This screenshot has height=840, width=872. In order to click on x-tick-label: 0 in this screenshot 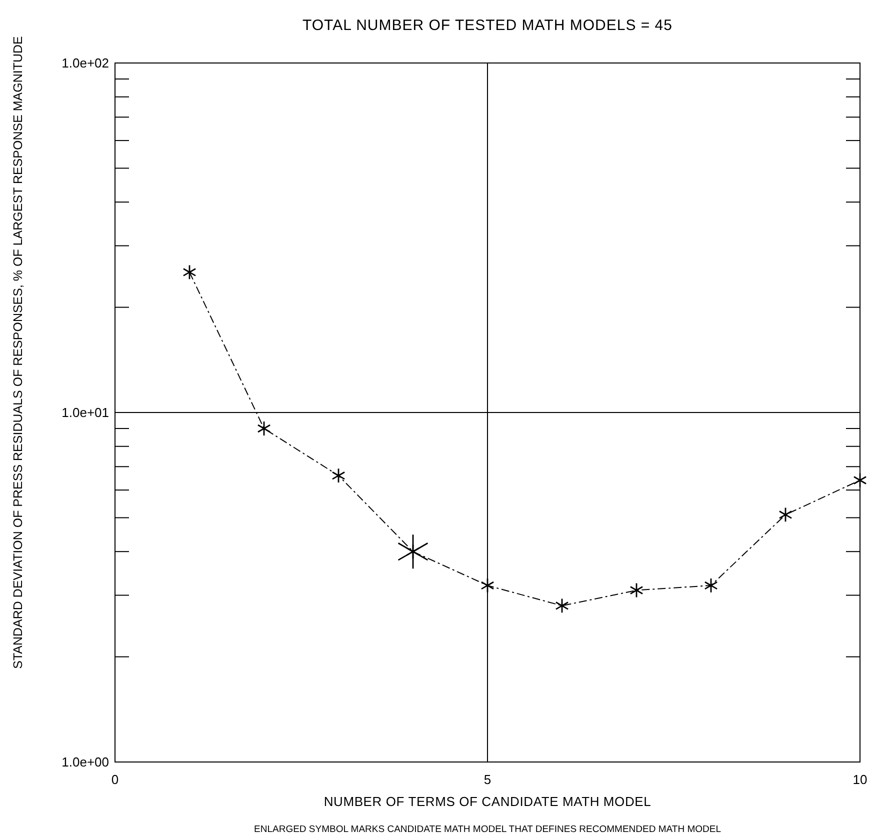, I will do `click(115, 779)`.